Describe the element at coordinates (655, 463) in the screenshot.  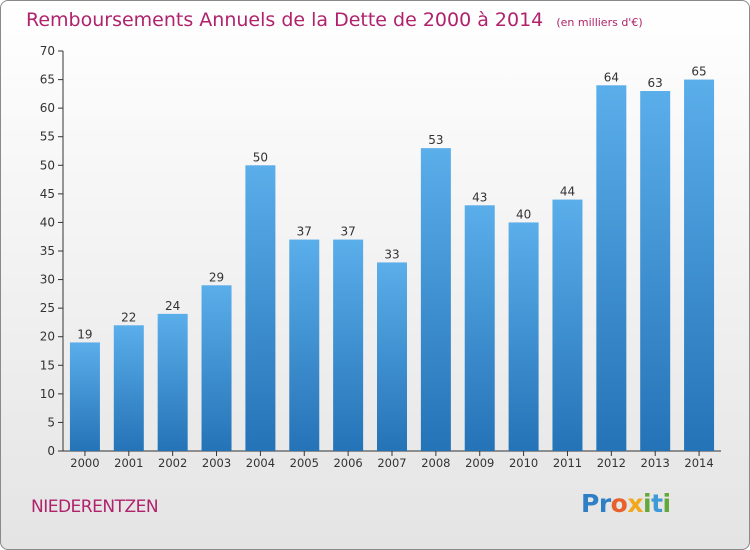
I see `x-tick-label: 2013` at that location.